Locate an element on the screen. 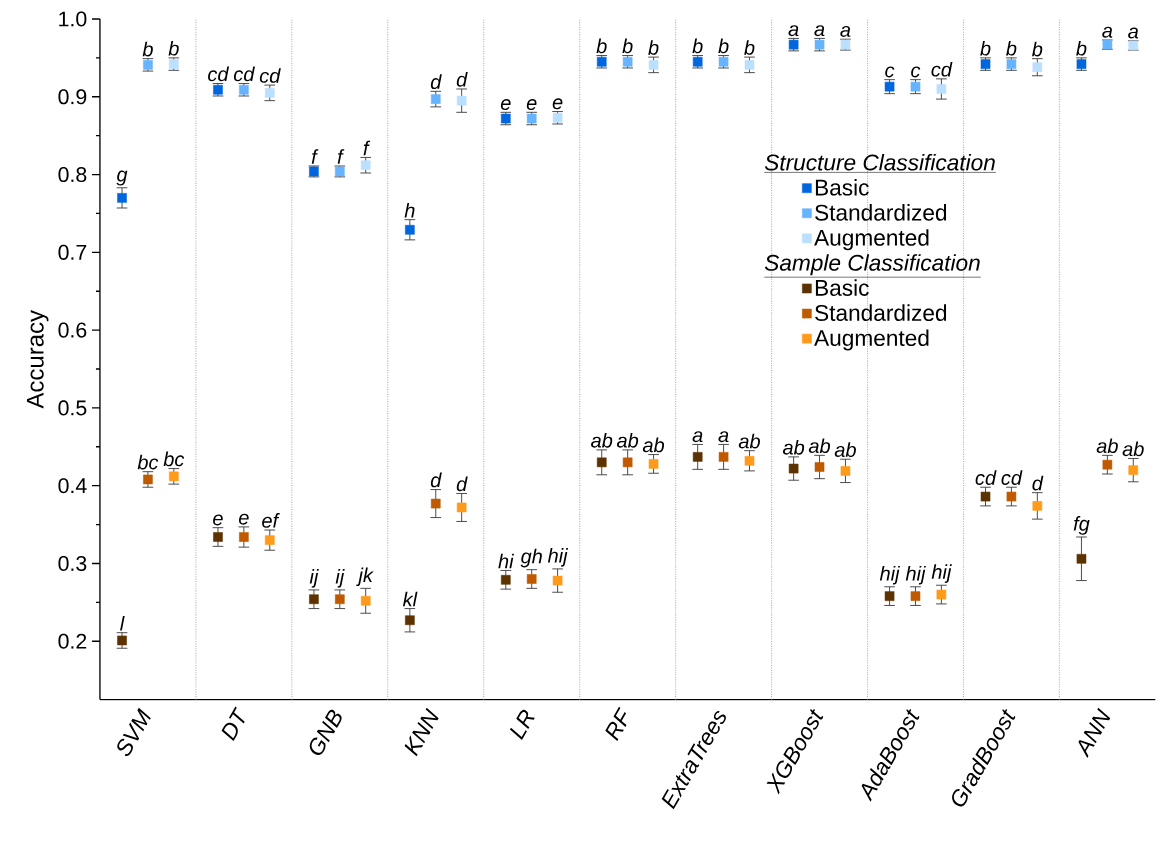 Image resolution: width=1156 pixels, height=841 pixels. x-tick-label: DT is located at coordinates (233, 724).